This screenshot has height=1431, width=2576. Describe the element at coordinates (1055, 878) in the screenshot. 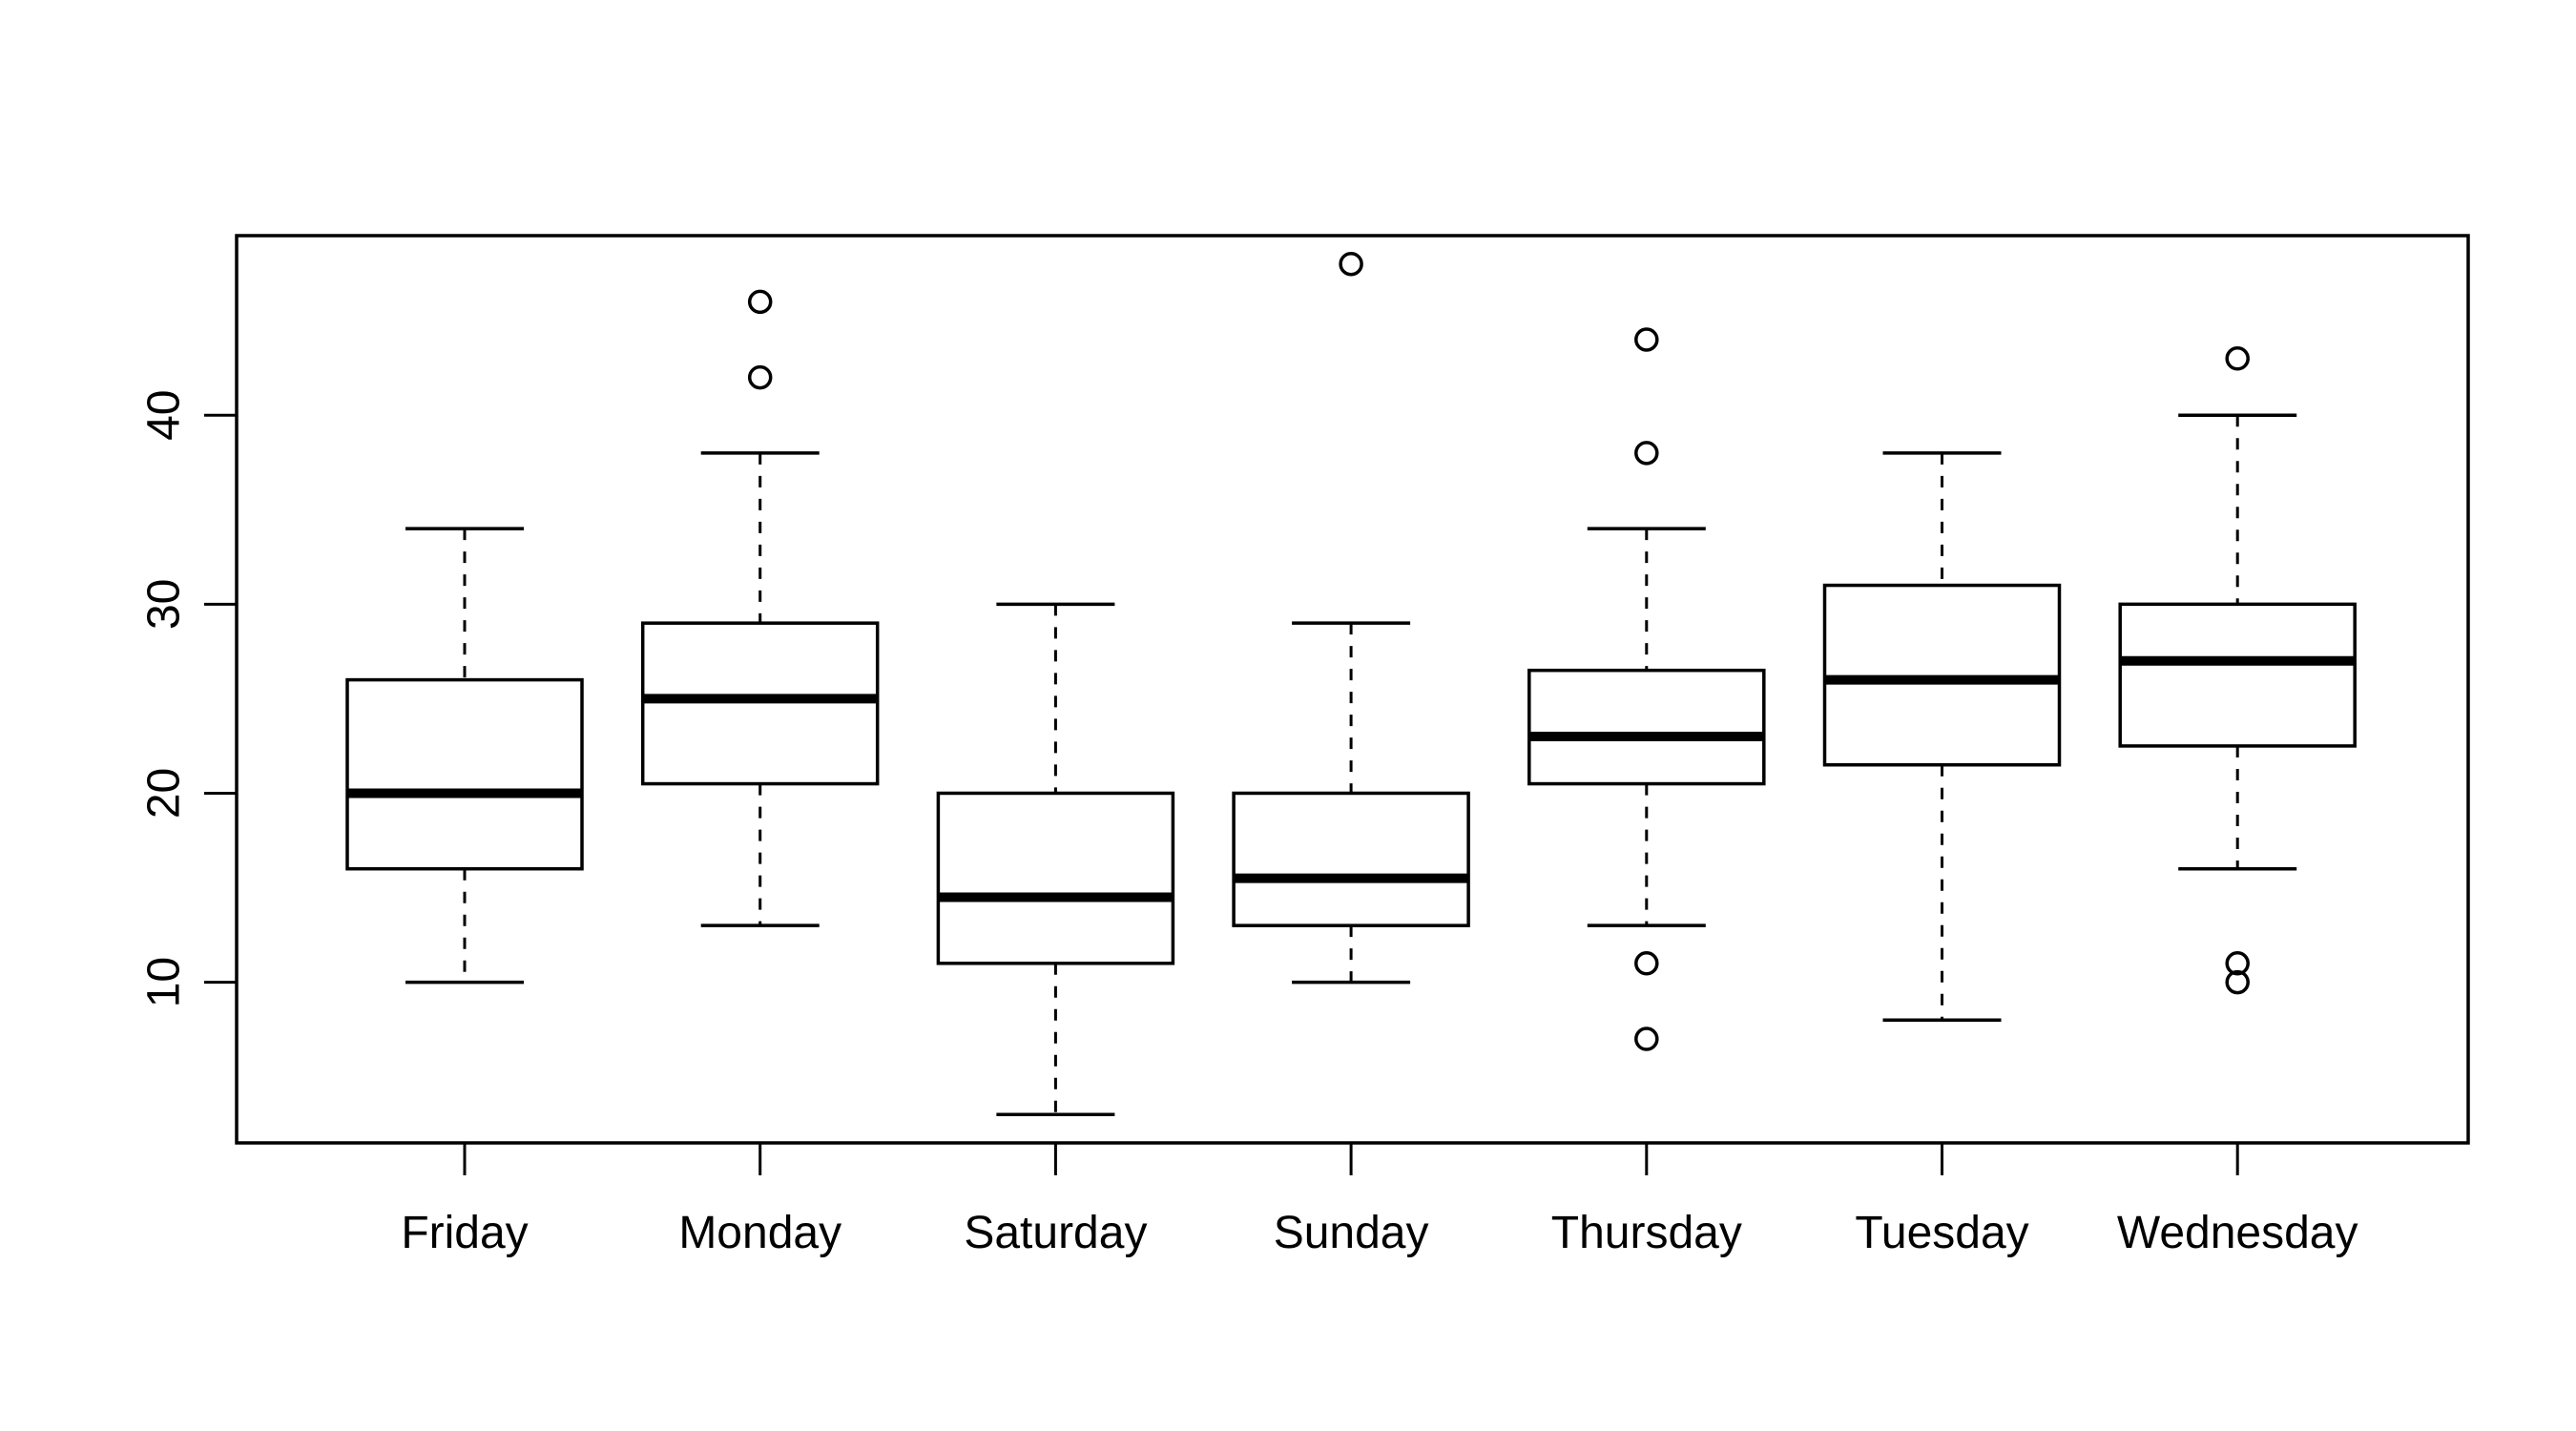

I see `box-saturday` at that location.